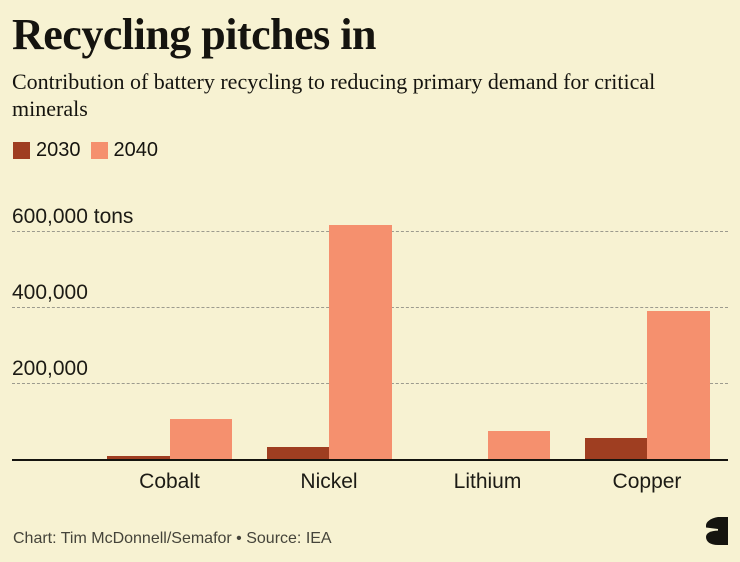  Describe the element at coordinates (99, 150) in the screenshot. I see `legend-swatch-2040` at that location.